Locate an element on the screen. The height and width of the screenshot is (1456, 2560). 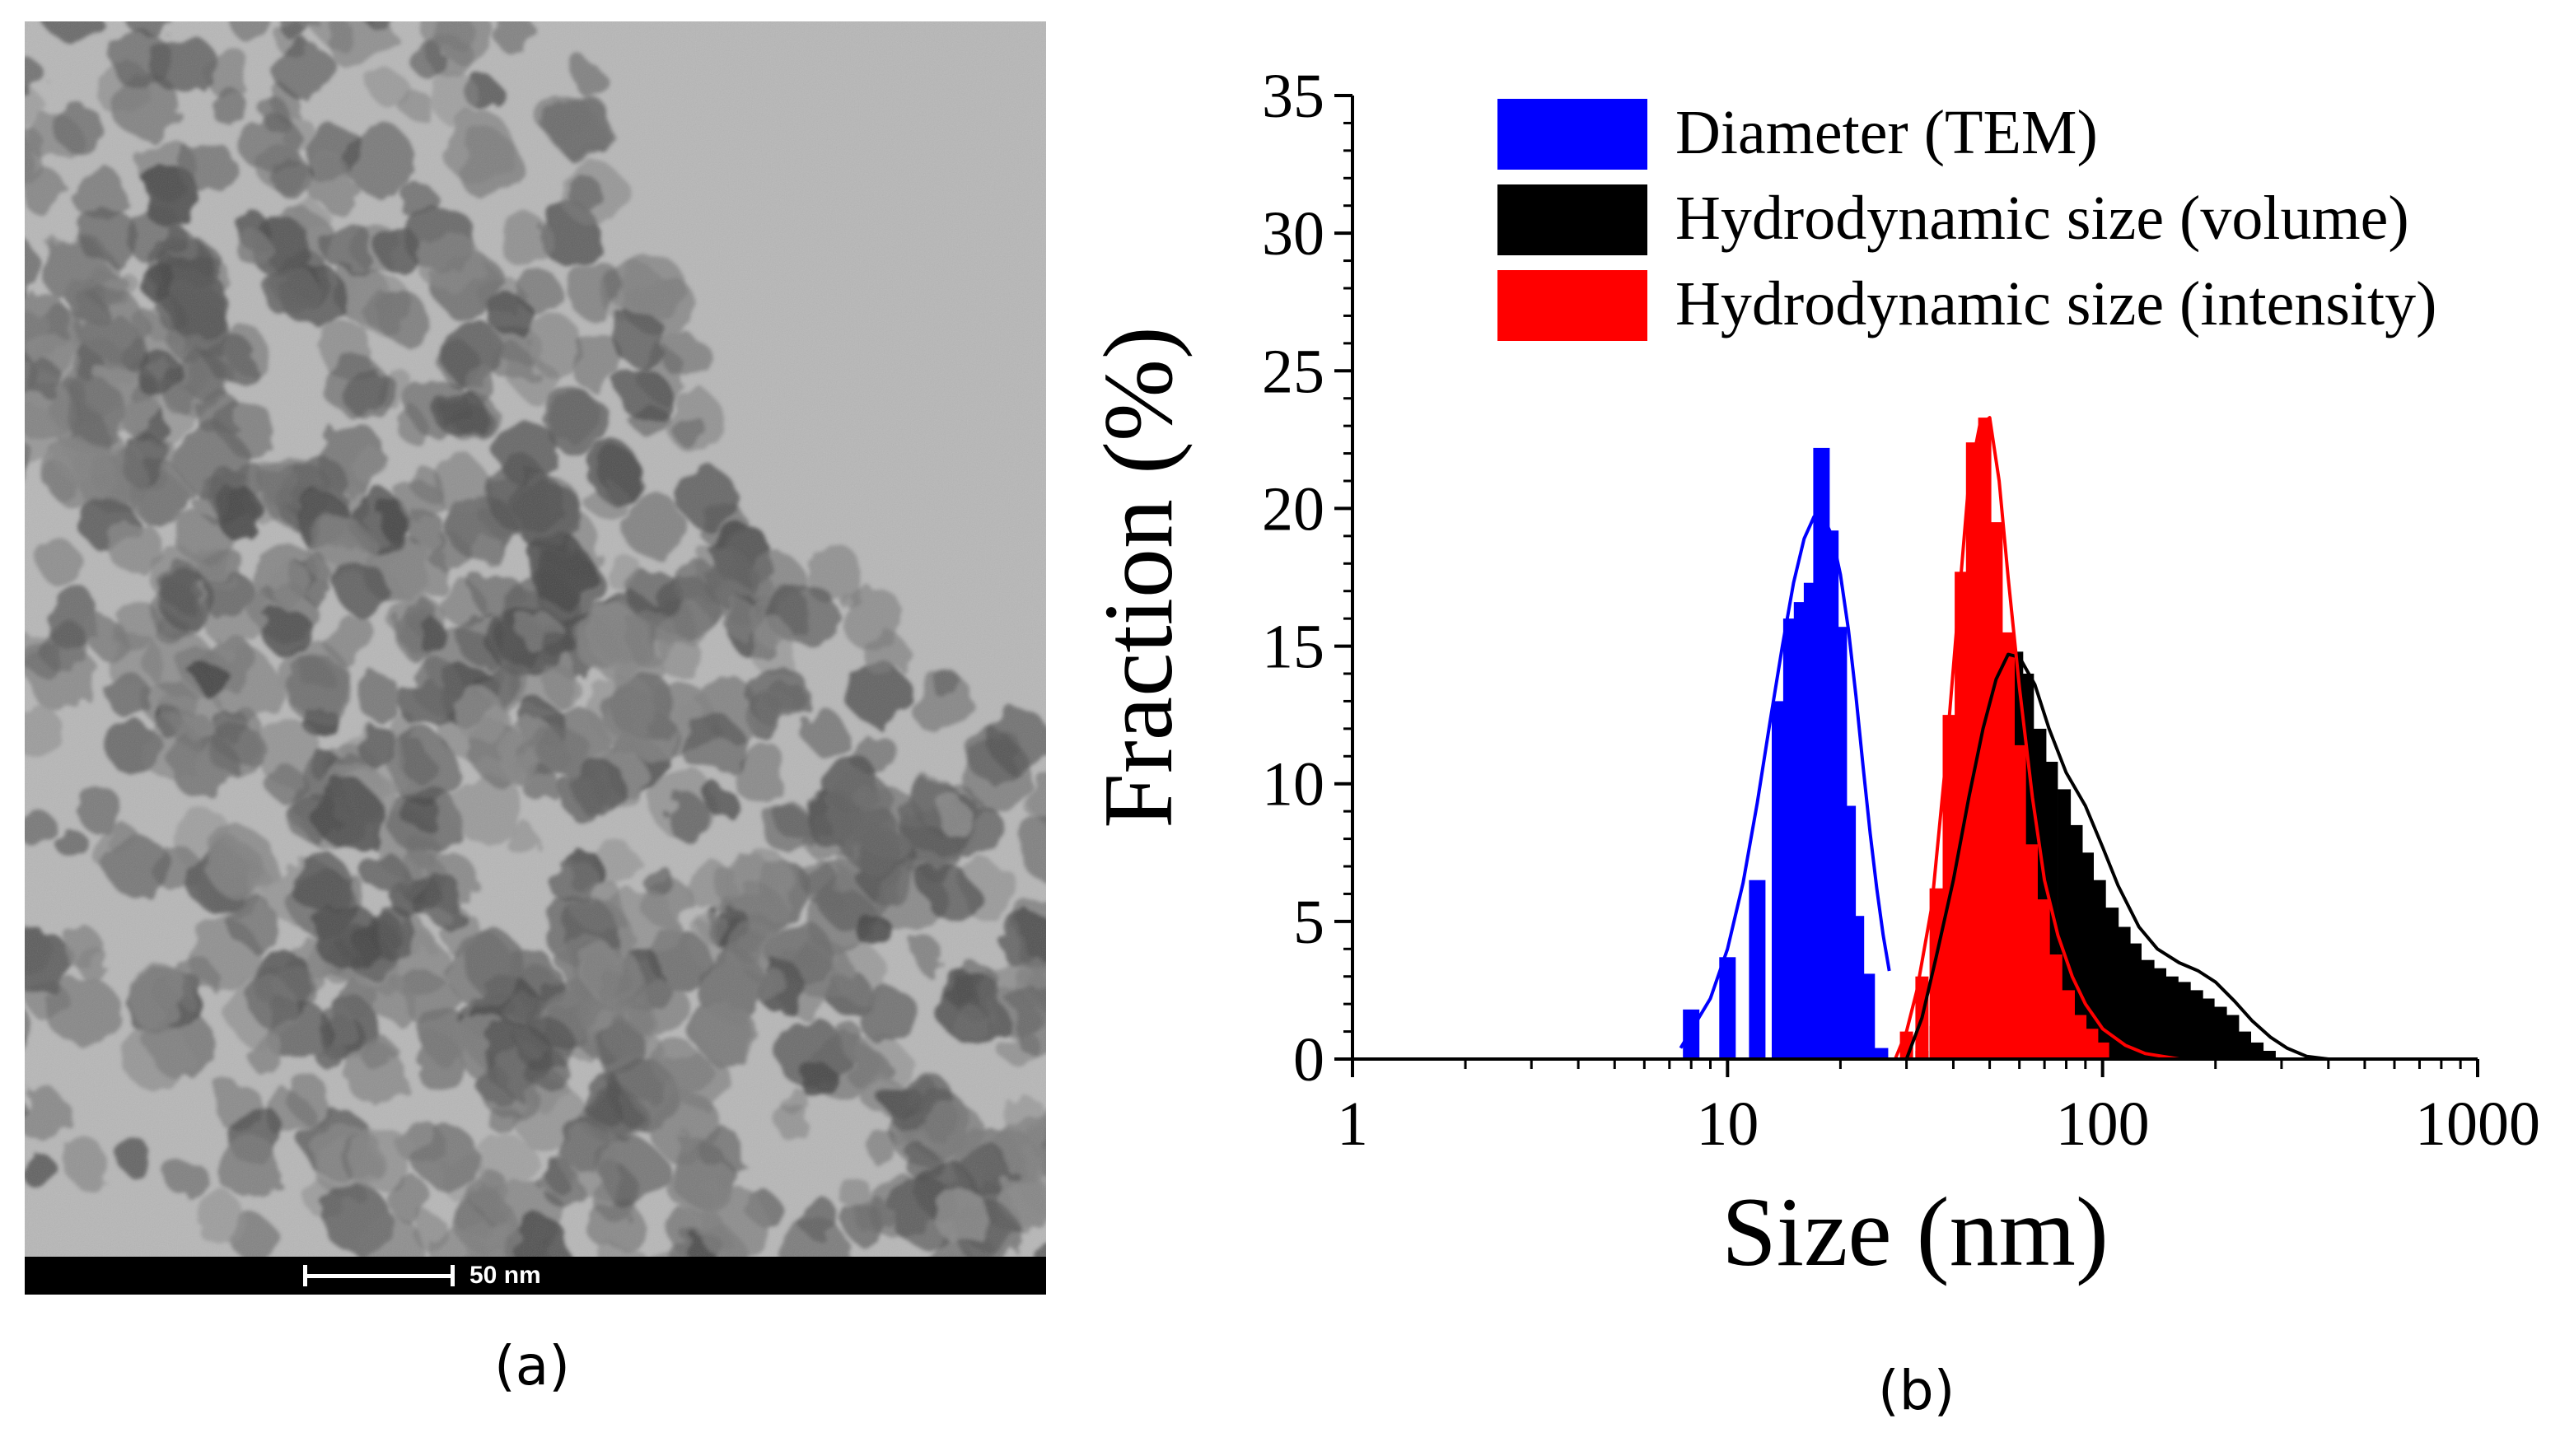
y-tick-label: 0 is located at coordinates (1308, 1059).